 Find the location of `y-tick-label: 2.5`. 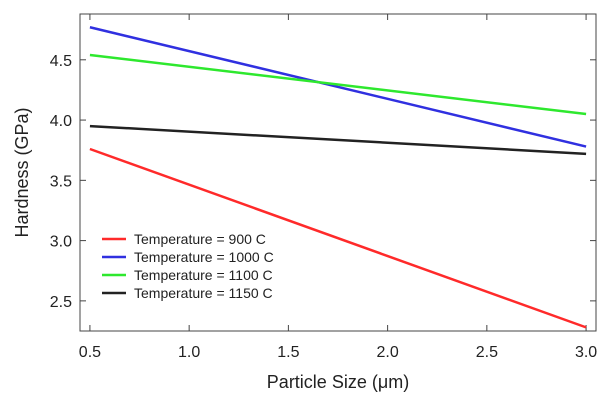

y-tick-label: 2.5 is located at coordinates (61, 302).